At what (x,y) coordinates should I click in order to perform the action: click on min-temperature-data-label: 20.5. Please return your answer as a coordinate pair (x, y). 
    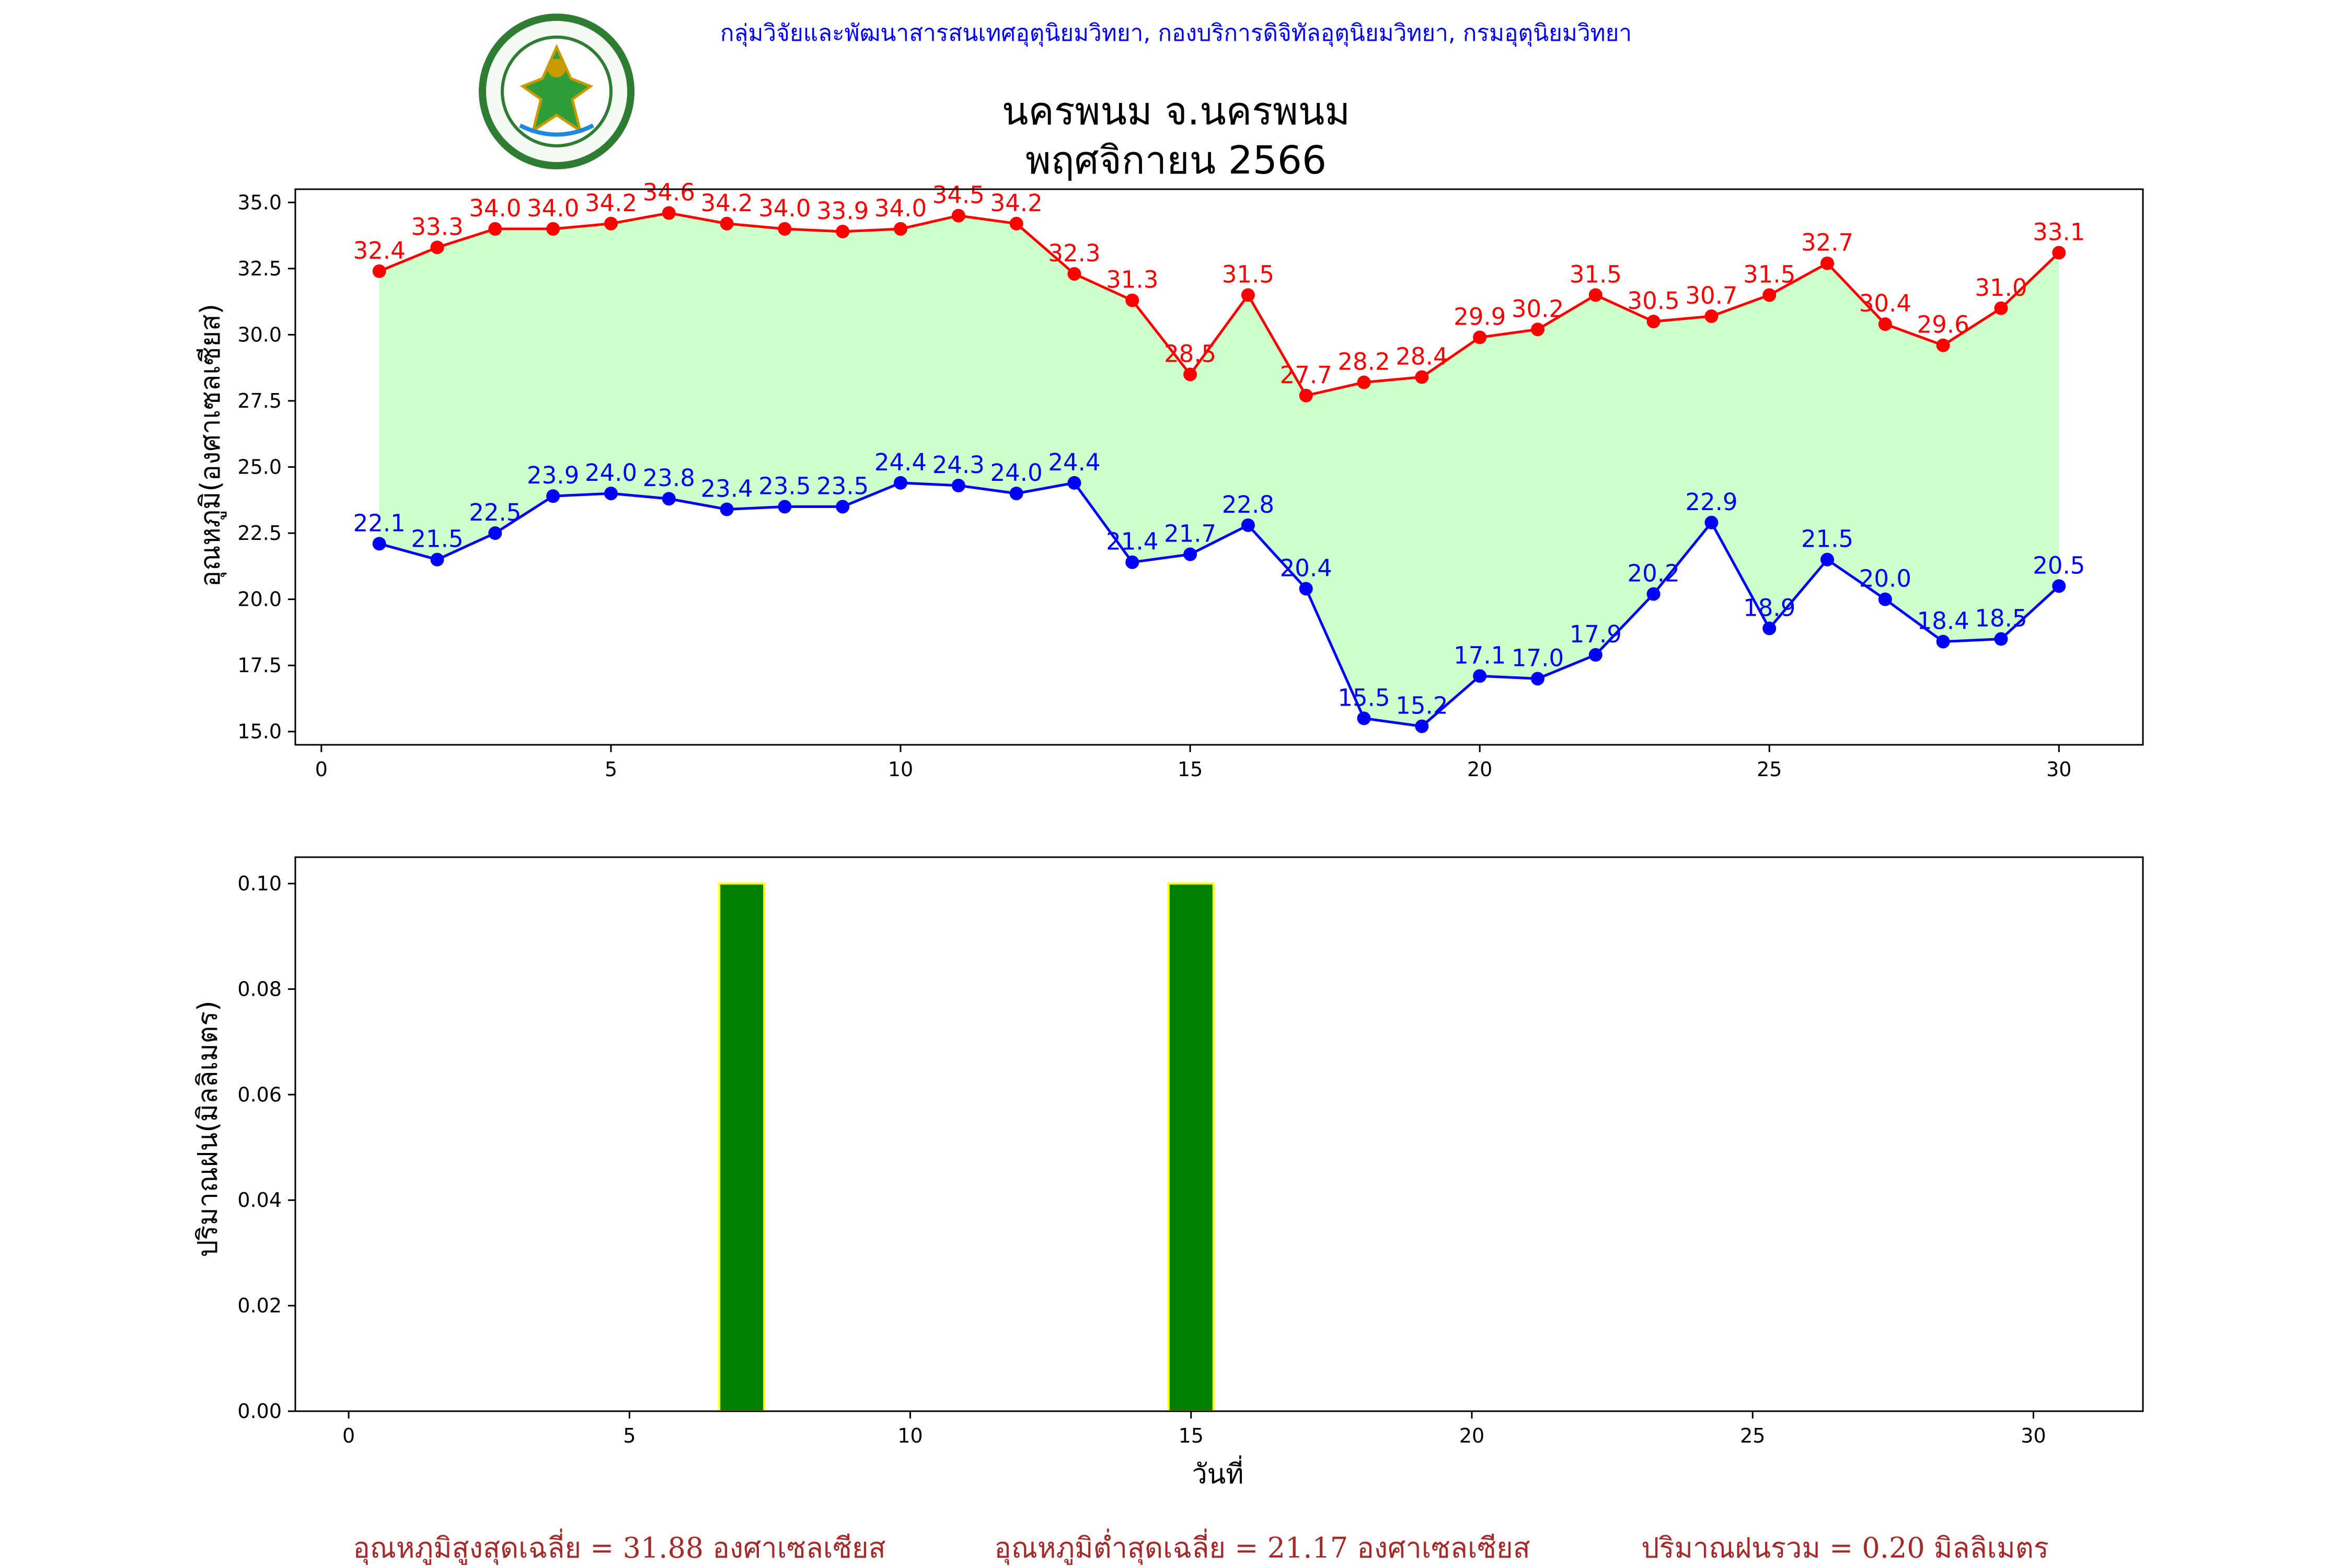
    Looking at the image, I should click on (2059, 565).